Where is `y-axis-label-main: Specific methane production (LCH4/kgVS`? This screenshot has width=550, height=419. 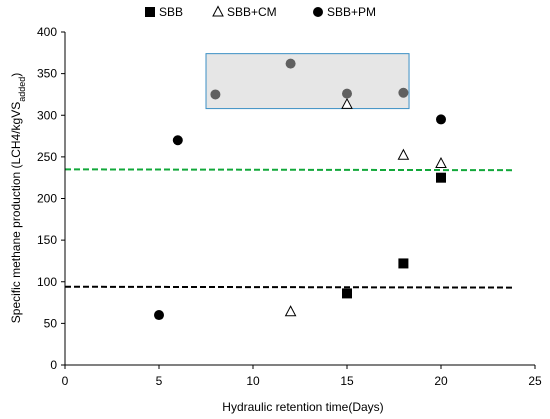
y-axis-label-main: Specific methane production (LCH4/kgVS is located at coordinates (16, 212).